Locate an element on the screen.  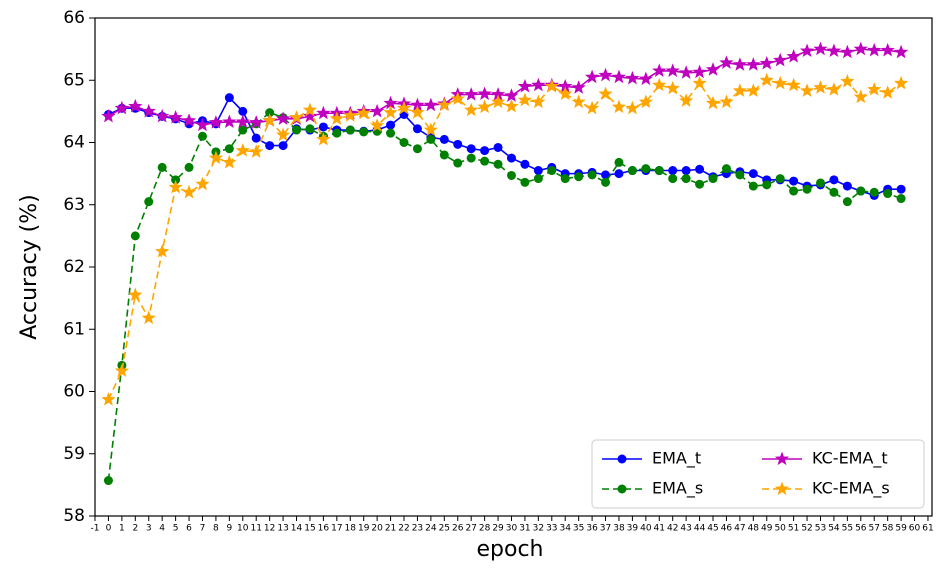
x-tick-label: 56 is located at coordinates (861, 529).